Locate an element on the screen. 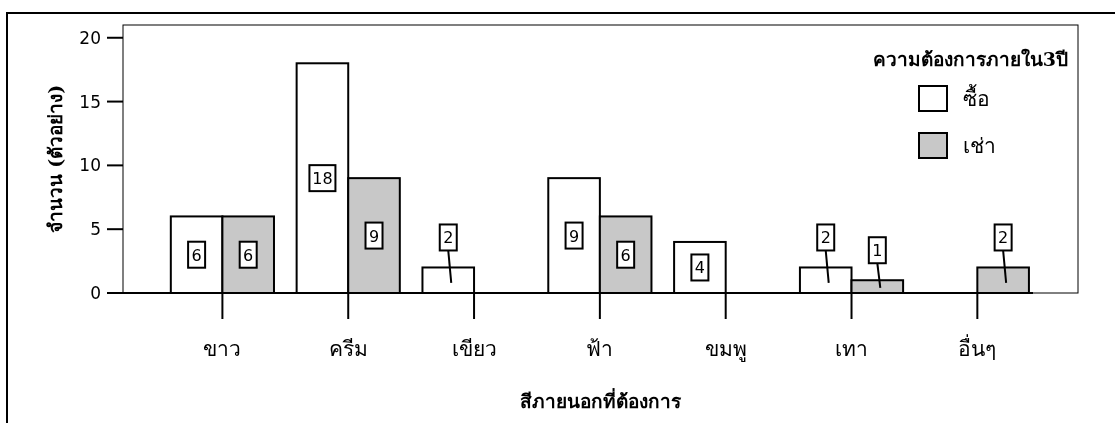 Image resolution: width=1115 pixels, height=423 pixels. x-tick-label: เขียว is located at coordinates (474, 349).